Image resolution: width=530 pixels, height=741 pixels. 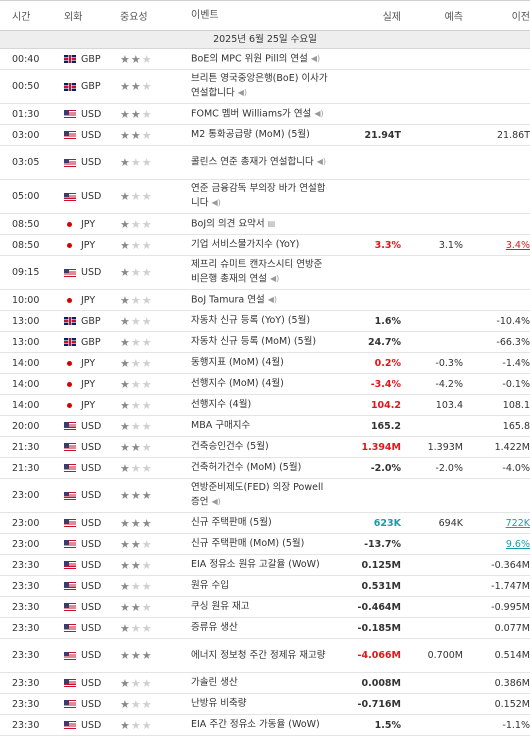 What do you see at coordinates (517, 544) in the screenshot?
I see `event-previous: 9.6%` at bounding box center [517, 544].